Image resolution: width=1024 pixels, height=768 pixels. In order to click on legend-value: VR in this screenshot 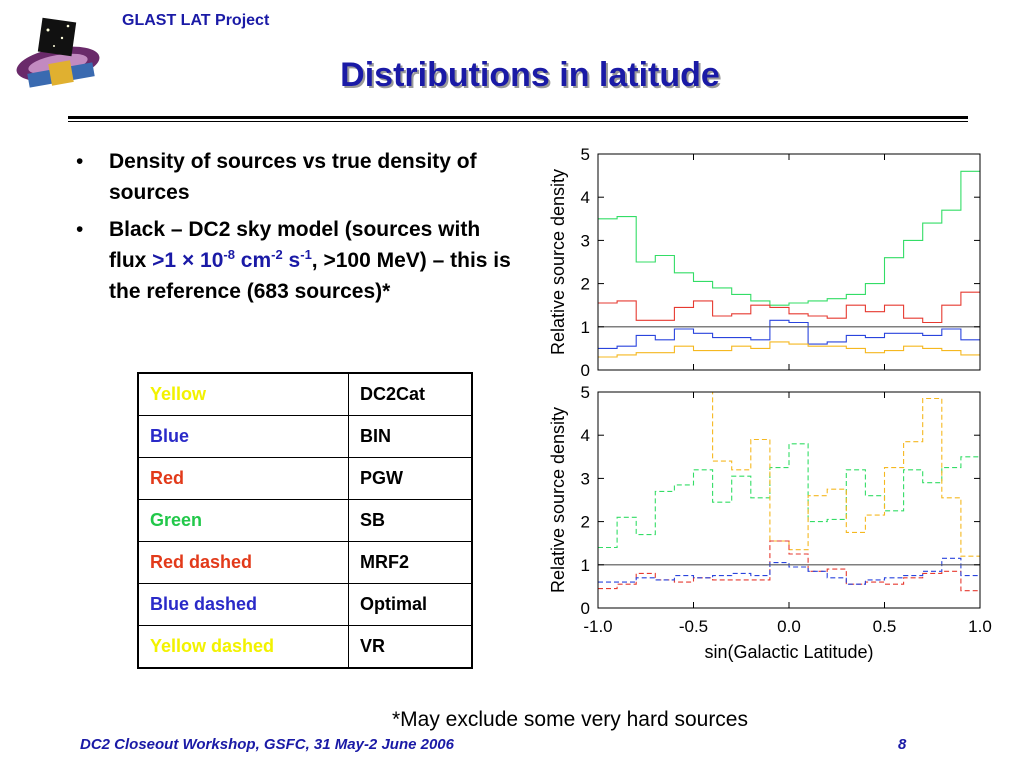, I will do `click(410, 647)`.